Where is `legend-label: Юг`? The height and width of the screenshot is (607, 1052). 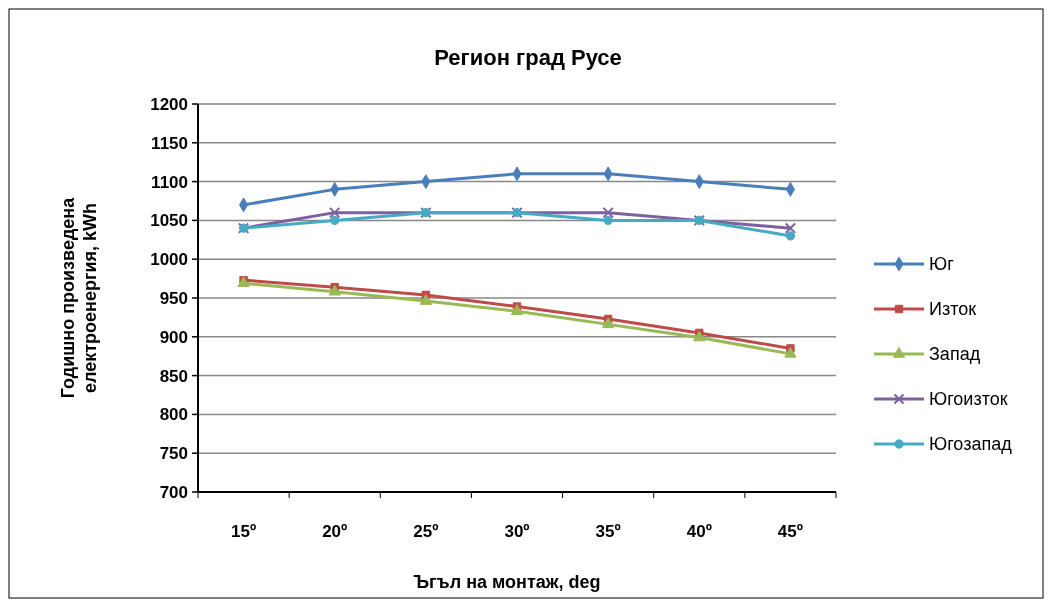
legend-label: Юг is located at coordinates (942, 264).